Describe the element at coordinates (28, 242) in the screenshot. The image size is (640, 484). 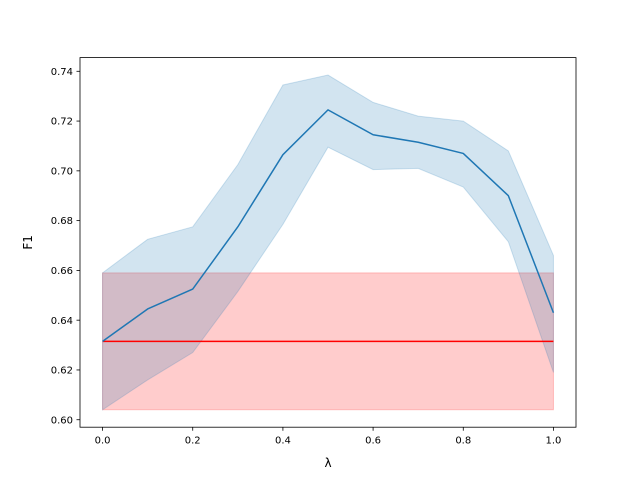
I see `y-axis-label: F1` at that location.